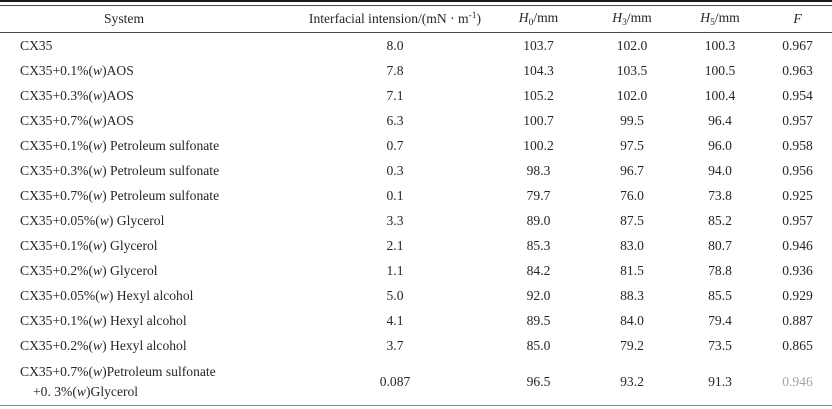  Describe the element at coordinates (632, 70) in the screenshot. I see `cell-h3: 103.5` at that location.